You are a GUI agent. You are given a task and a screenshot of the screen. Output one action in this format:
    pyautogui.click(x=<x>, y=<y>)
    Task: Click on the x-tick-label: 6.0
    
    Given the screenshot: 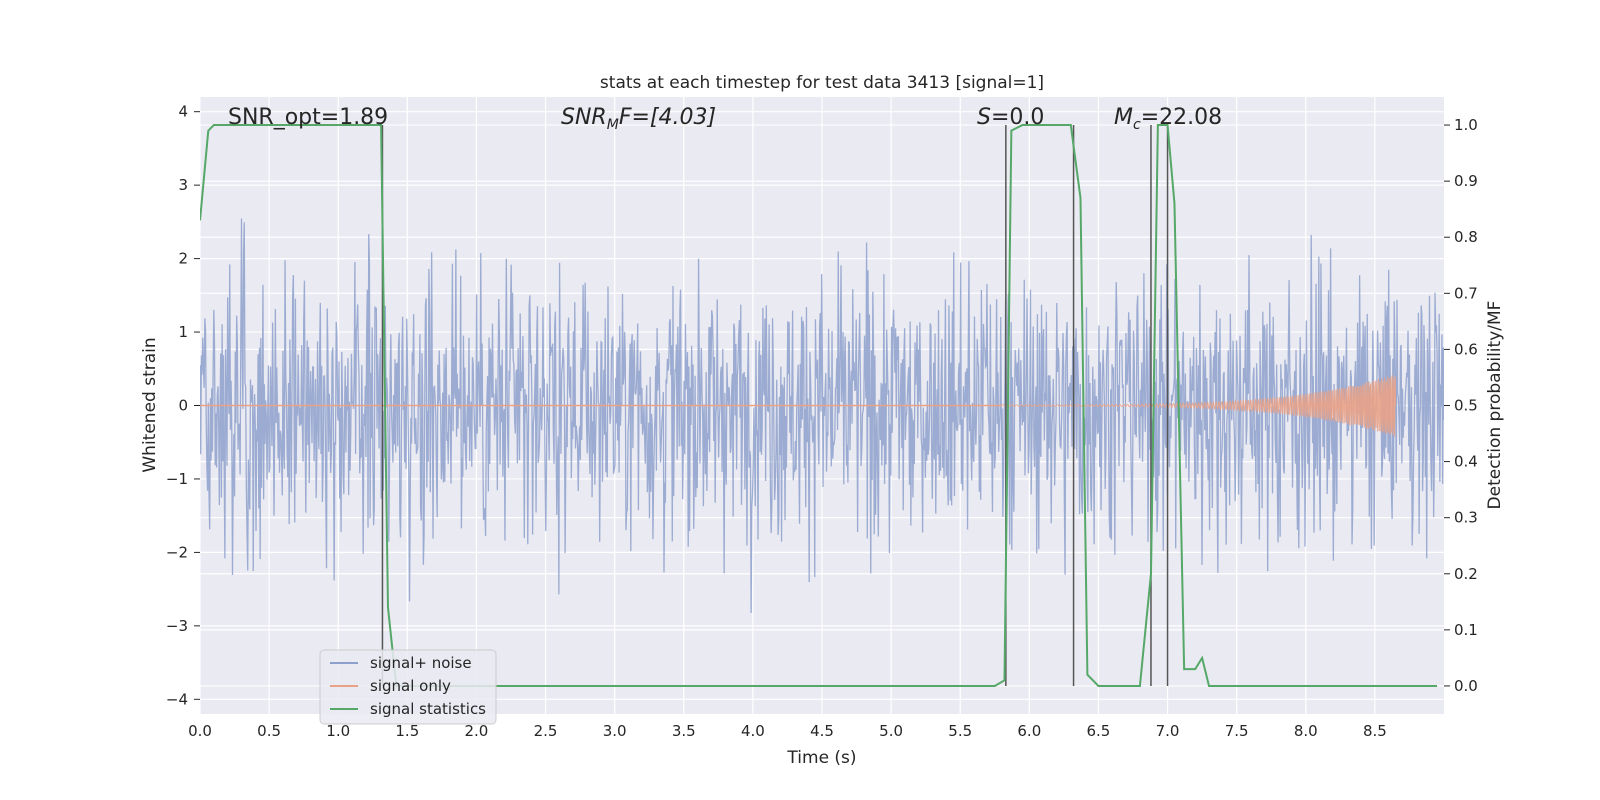 What is the action you would take?
    pyautogui.click(x=1029, y=731)
    